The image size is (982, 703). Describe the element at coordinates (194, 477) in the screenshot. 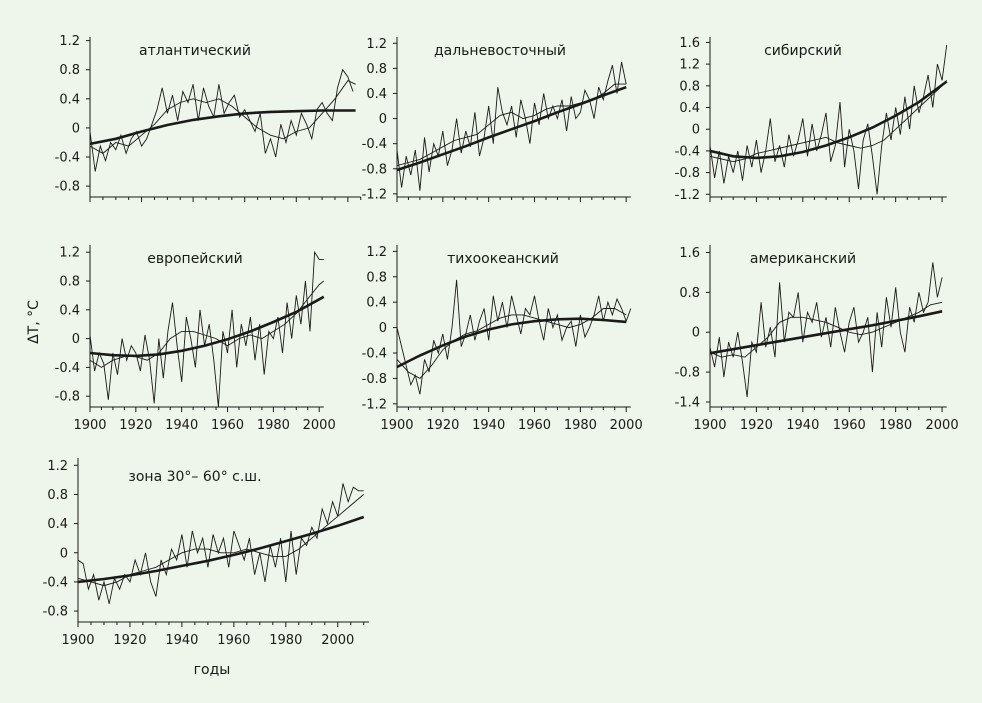

I see `panel-title: зона 30°– 60° с.ш.` at that location.